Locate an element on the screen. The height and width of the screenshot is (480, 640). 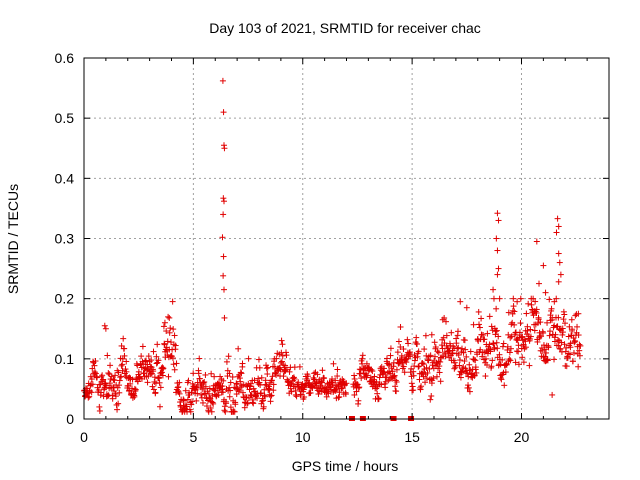
y-tick-label: 0.6 is located at coordinates (65, 58).